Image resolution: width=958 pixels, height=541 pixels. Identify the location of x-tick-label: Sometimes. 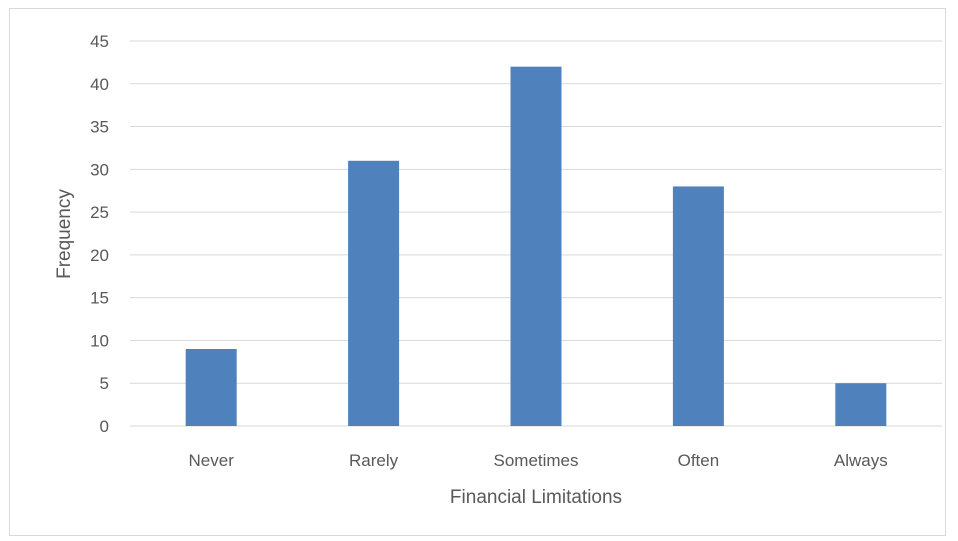
(535, 460).